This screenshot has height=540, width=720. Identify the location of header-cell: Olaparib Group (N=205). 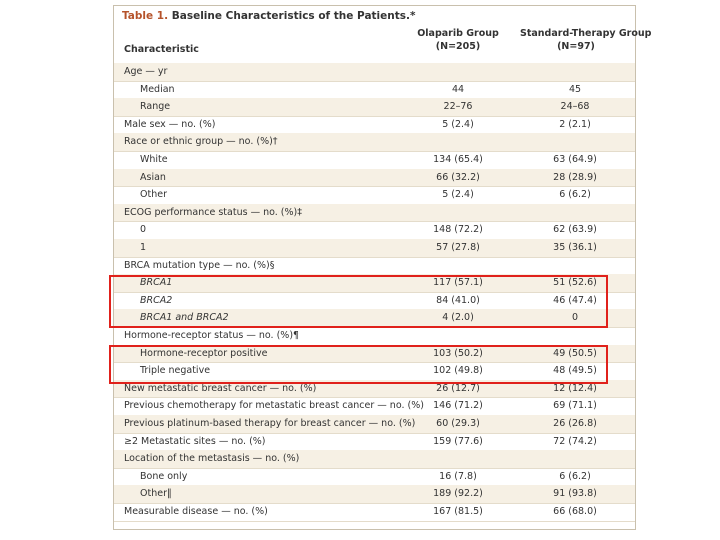
(458, 40).